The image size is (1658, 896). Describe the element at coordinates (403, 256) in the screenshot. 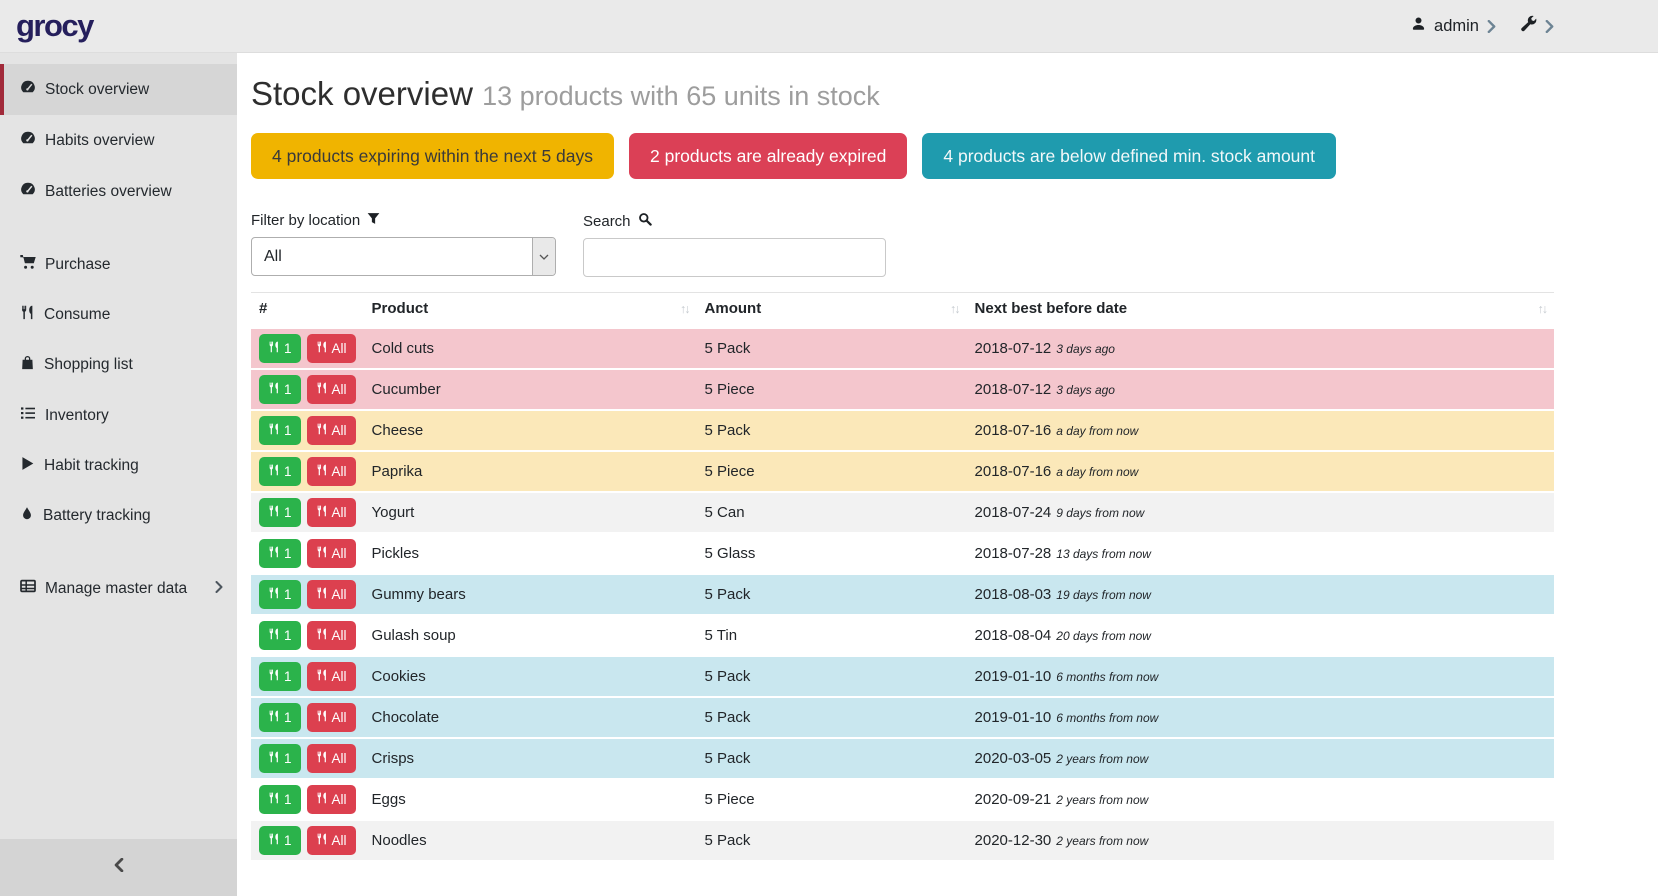

I see `location-select: All` at that location.